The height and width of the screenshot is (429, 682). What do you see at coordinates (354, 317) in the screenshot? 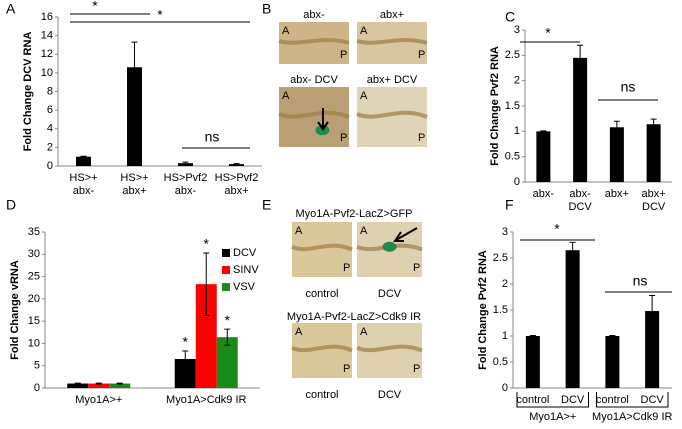
I see `image-title: Myo1A-Pvf2-LacZ>Cdk9 IR` at bounding box center [354, 317].